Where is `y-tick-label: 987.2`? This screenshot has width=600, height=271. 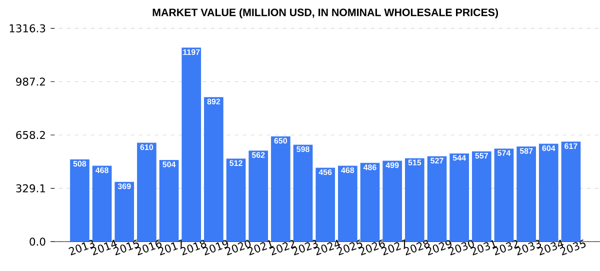 y-tick-label: 987.2 is located at coordinates (30, 82).